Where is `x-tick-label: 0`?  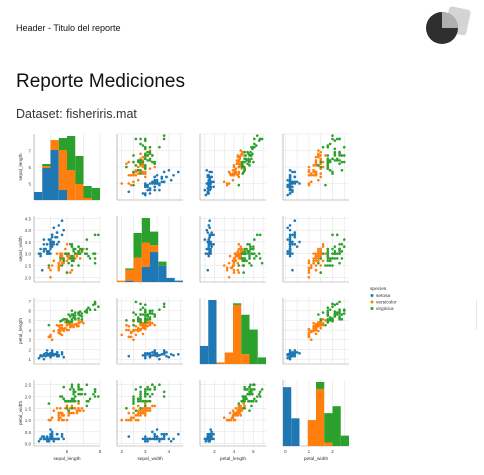 x-tick-label: 0 is located at coordinates (285, 451).